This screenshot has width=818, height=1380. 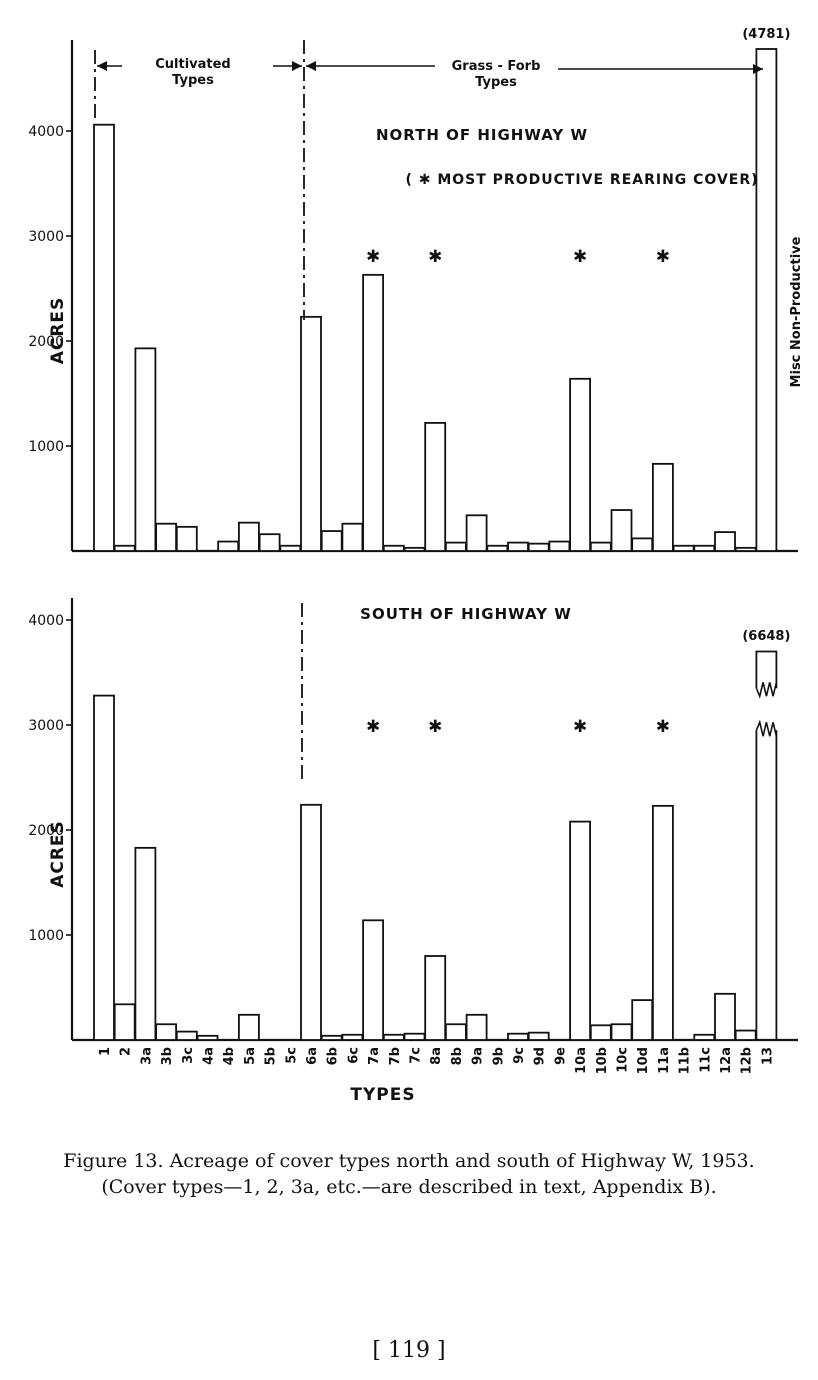 I want to click on grass-forb-arrow-right-head, so click(x=758, y=69).